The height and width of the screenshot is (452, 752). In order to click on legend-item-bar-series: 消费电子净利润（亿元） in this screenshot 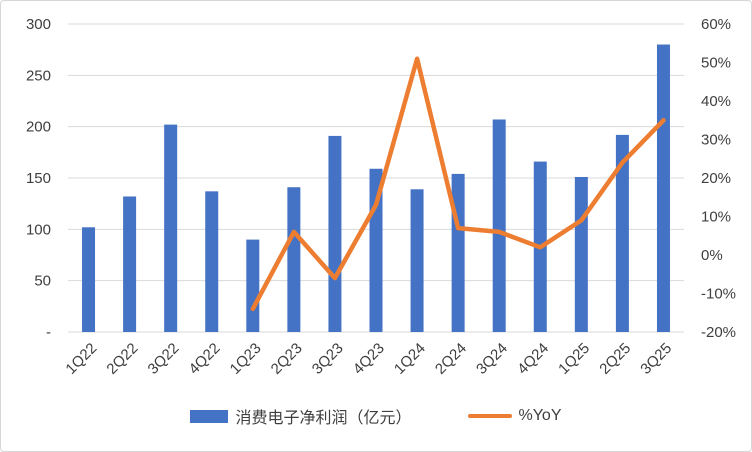, I will do `click(301, 416)`.